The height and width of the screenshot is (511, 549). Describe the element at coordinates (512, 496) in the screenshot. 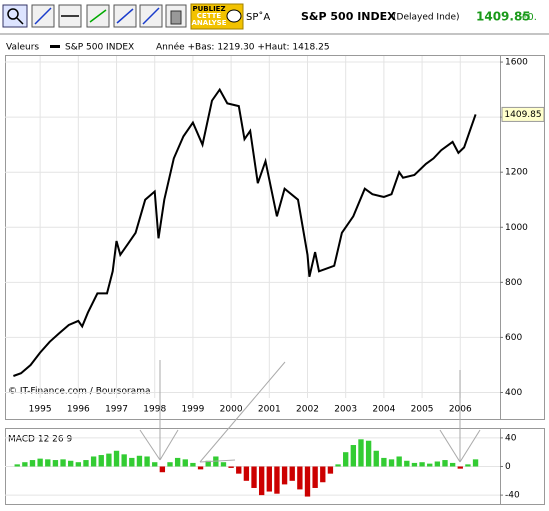

I see `y-tick-label: -40` at that location.